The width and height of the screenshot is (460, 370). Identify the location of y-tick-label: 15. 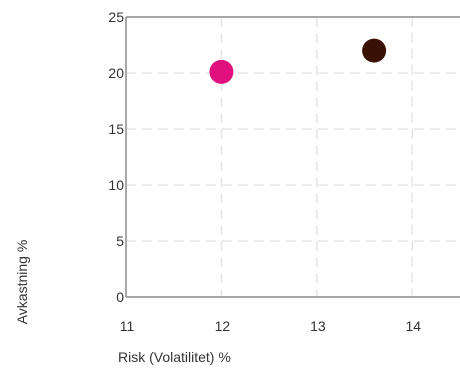
(116, 129).